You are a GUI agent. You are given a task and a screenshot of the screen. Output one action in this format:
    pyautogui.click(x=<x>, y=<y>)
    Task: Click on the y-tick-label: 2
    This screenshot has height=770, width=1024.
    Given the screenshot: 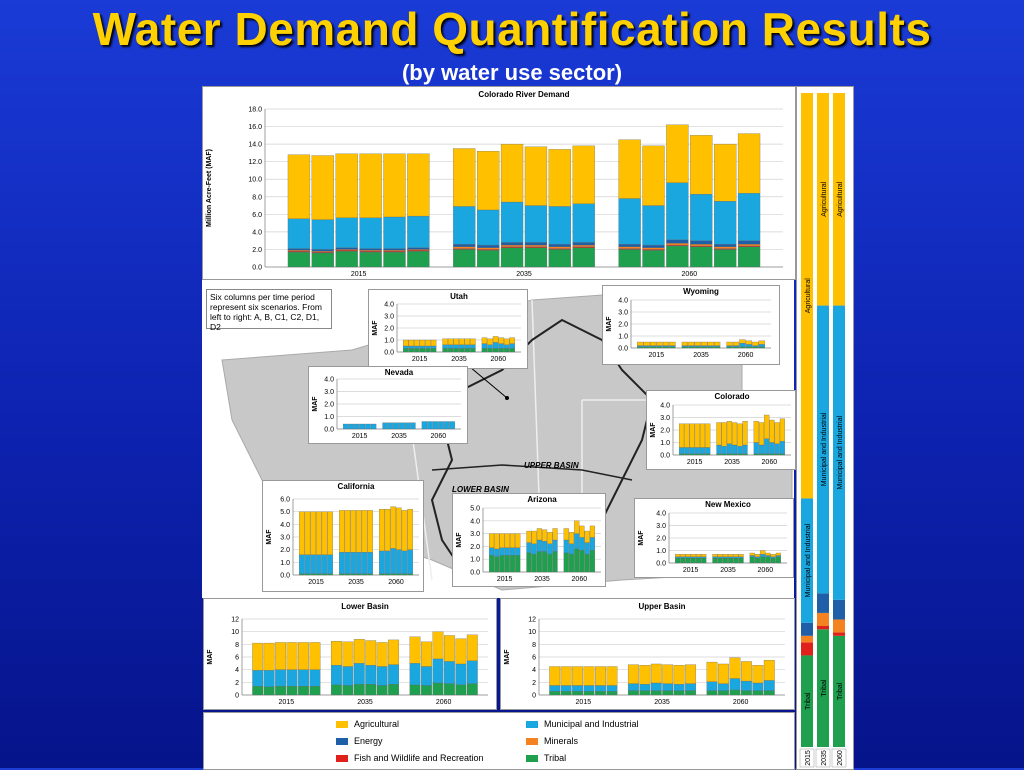 What is the action you would take?
    pyautogui.click(x=237, y=683)
    